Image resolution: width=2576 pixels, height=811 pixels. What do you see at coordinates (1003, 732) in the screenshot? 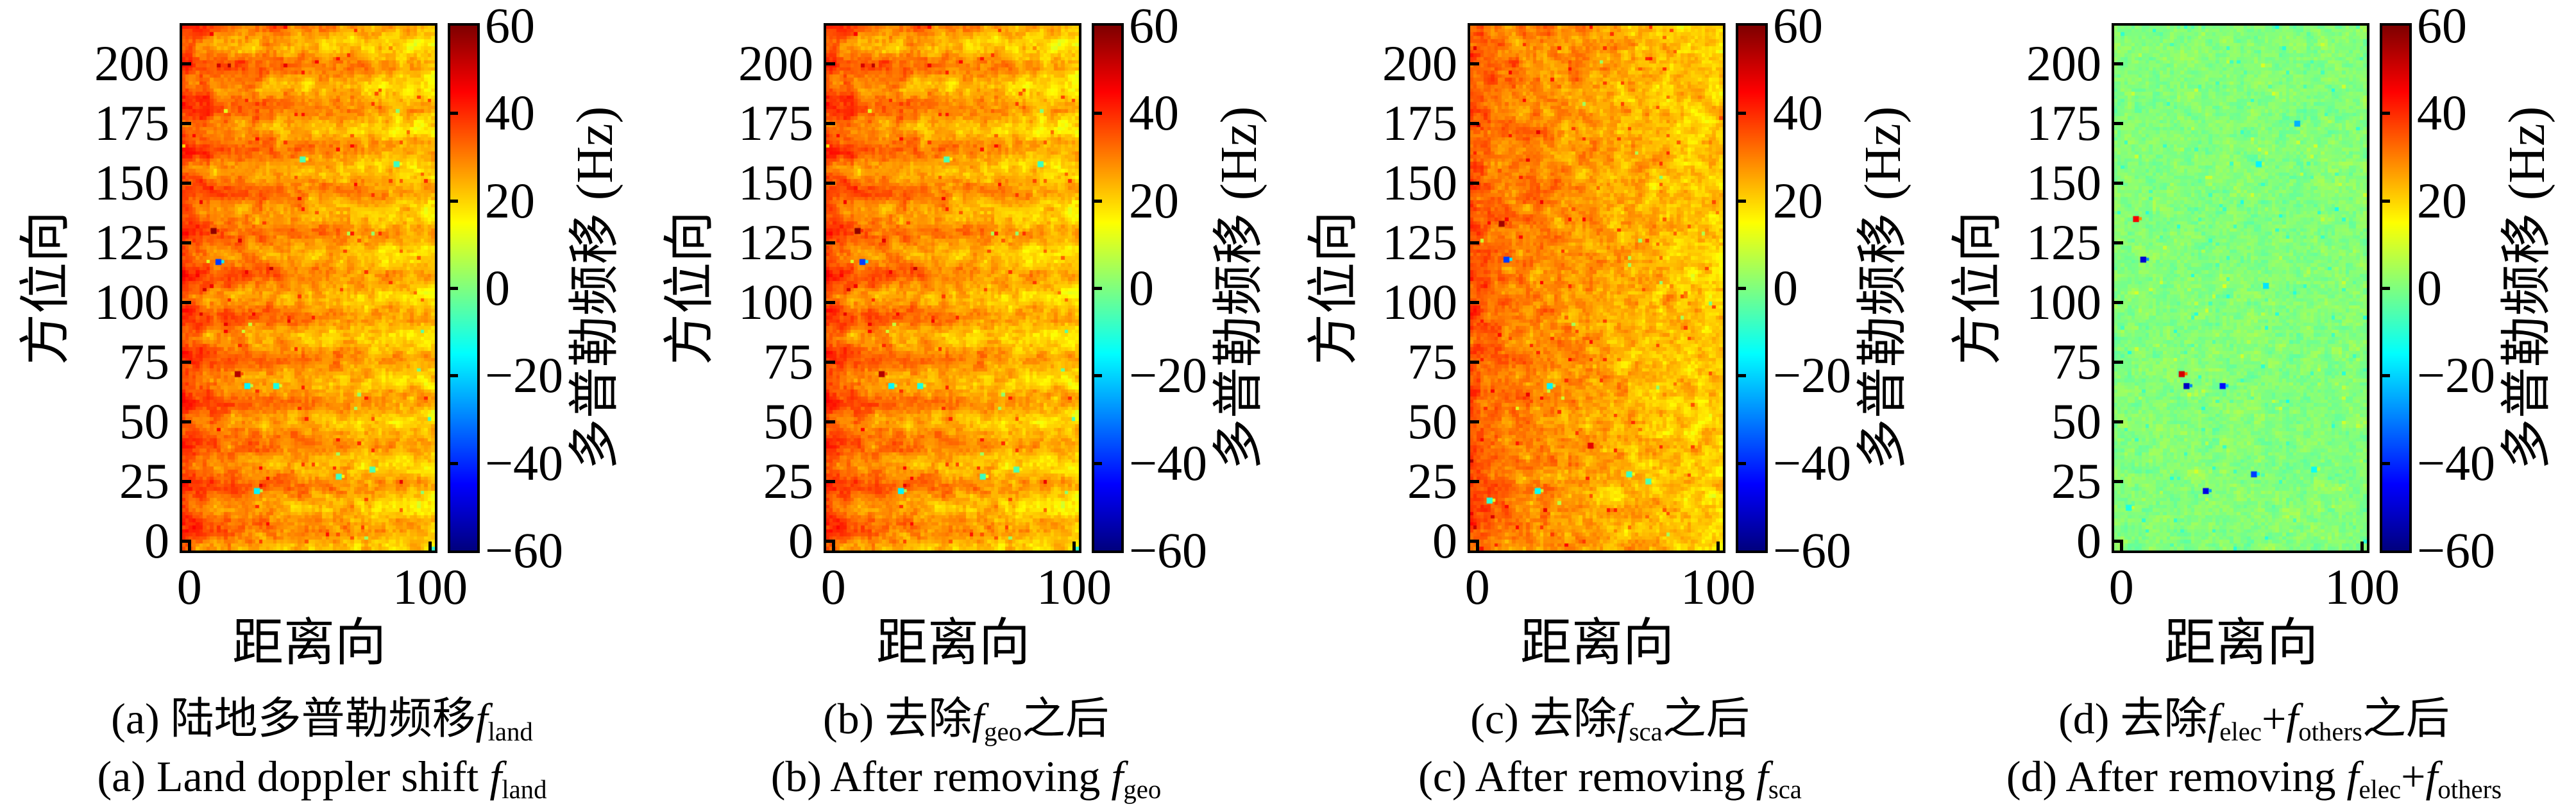
I see `caption-subscript: geo` at bounding box center [1003, 732].